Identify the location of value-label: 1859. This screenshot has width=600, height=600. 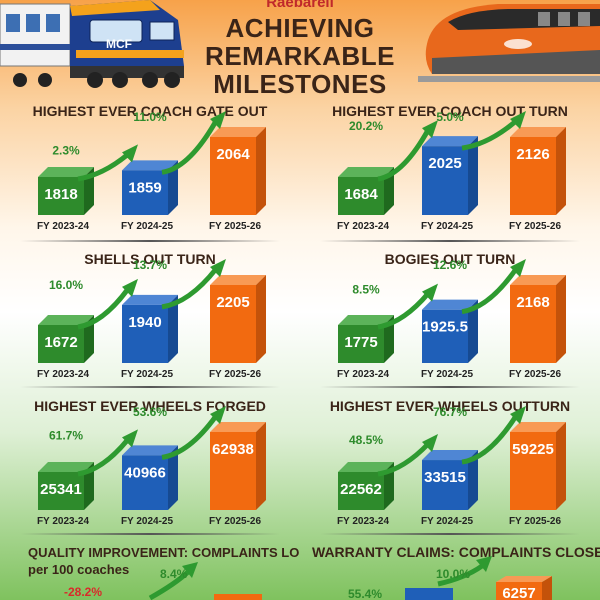
(144, 187).